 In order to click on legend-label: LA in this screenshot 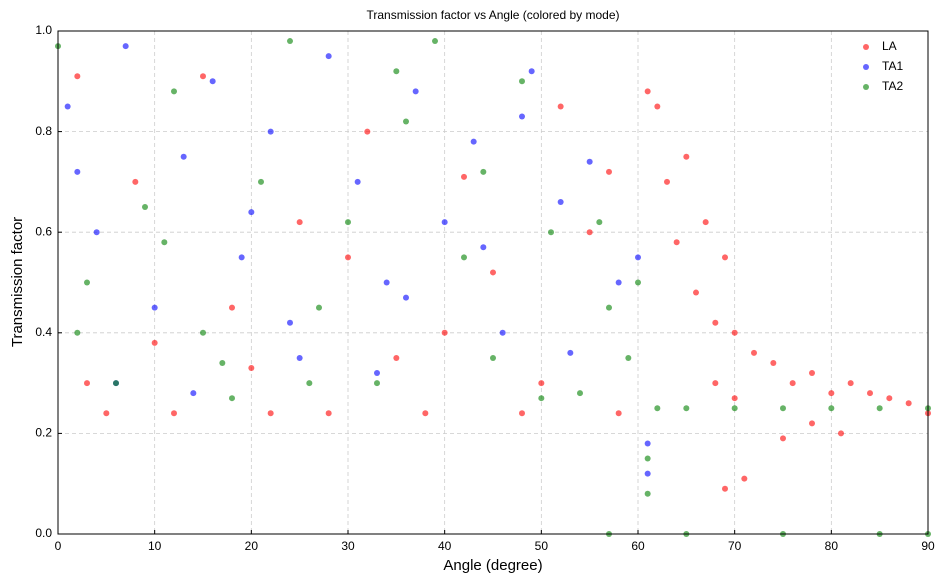, I will do `click(889, 46)`.